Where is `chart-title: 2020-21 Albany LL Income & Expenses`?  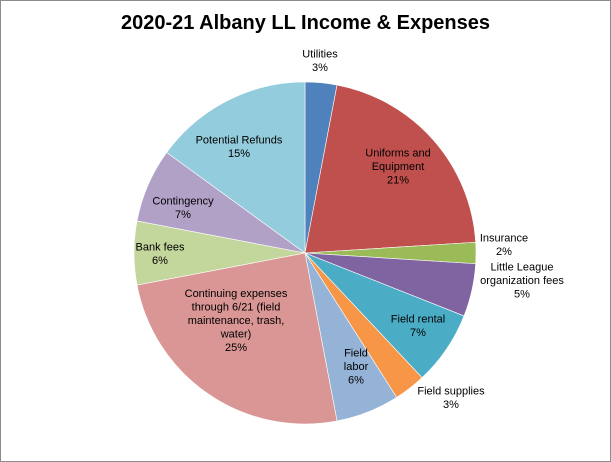
chart-title: 2020-21 Albany LL Income & Expenses is located at coordinates (305, 23).